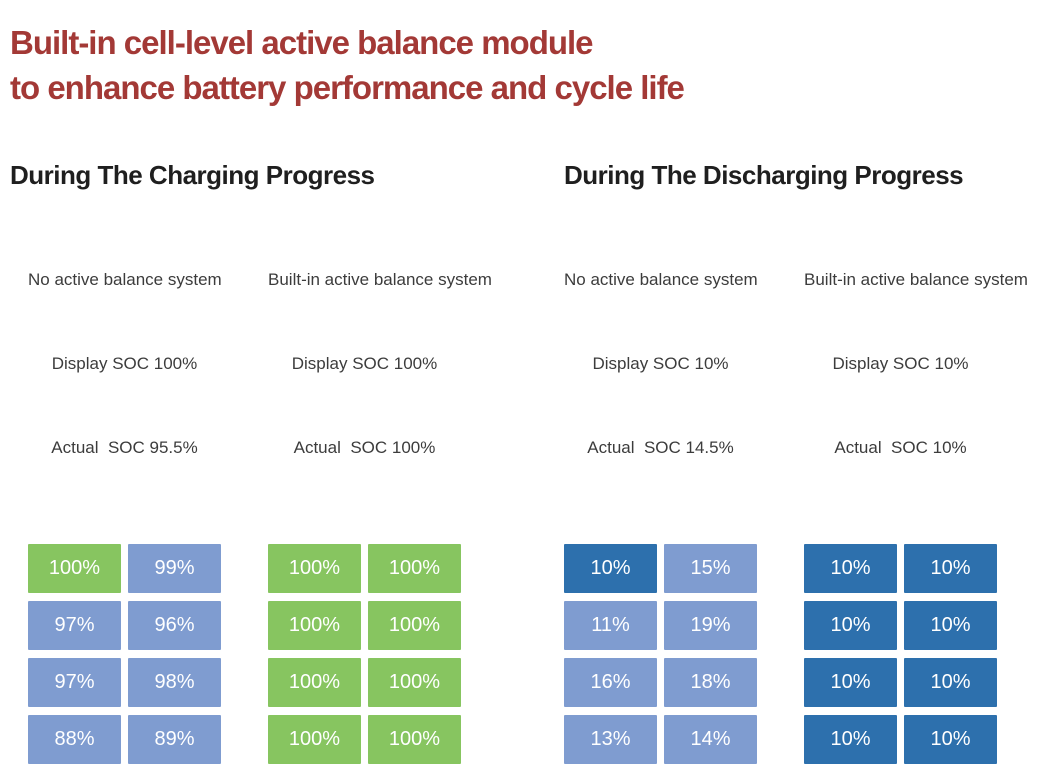 The width and height of the screenshot is (1058, 767). Describe the element at coordinates (364, 447) in the screenshot. I see `actual-soc-value: Actual SOC 100%` at that location.